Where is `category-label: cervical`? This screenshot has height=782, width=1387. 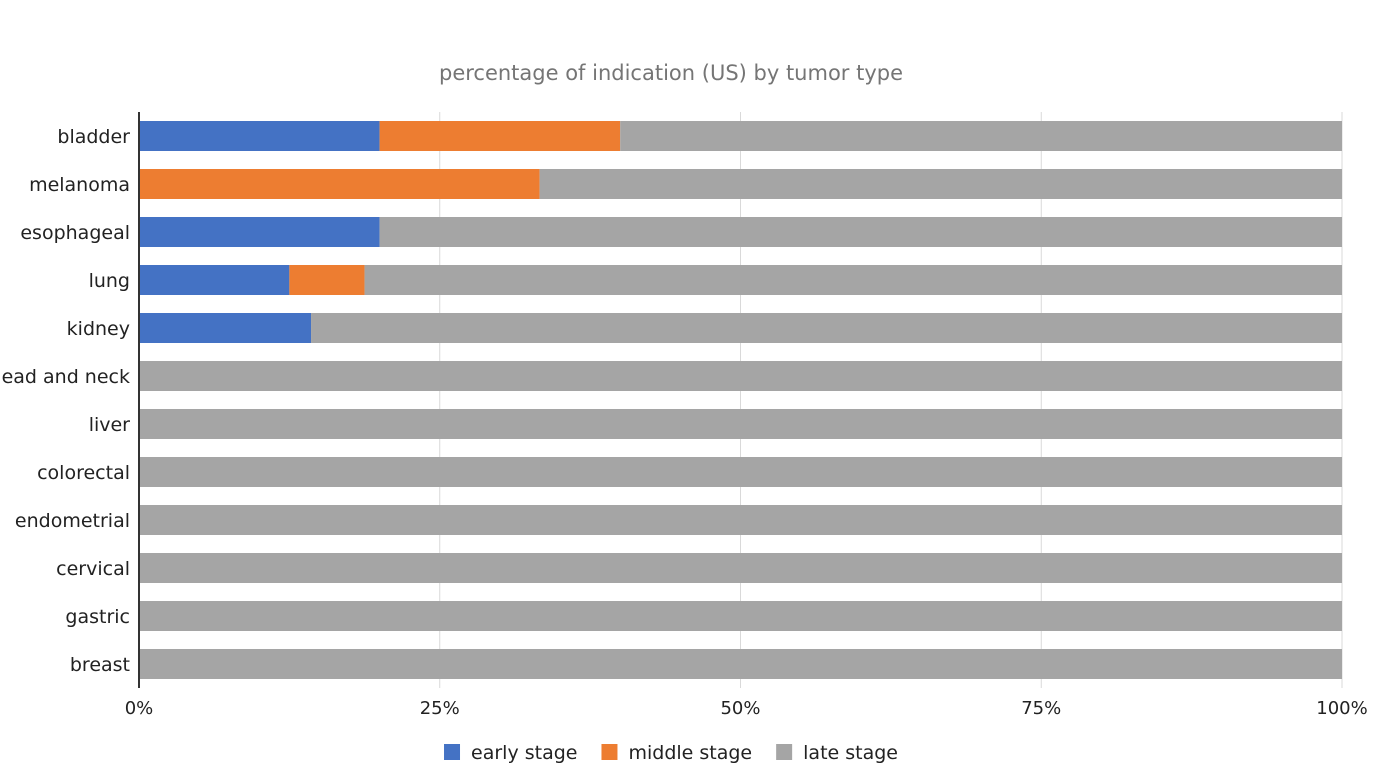
category-label: cervical is located at coordinates (93, 569).